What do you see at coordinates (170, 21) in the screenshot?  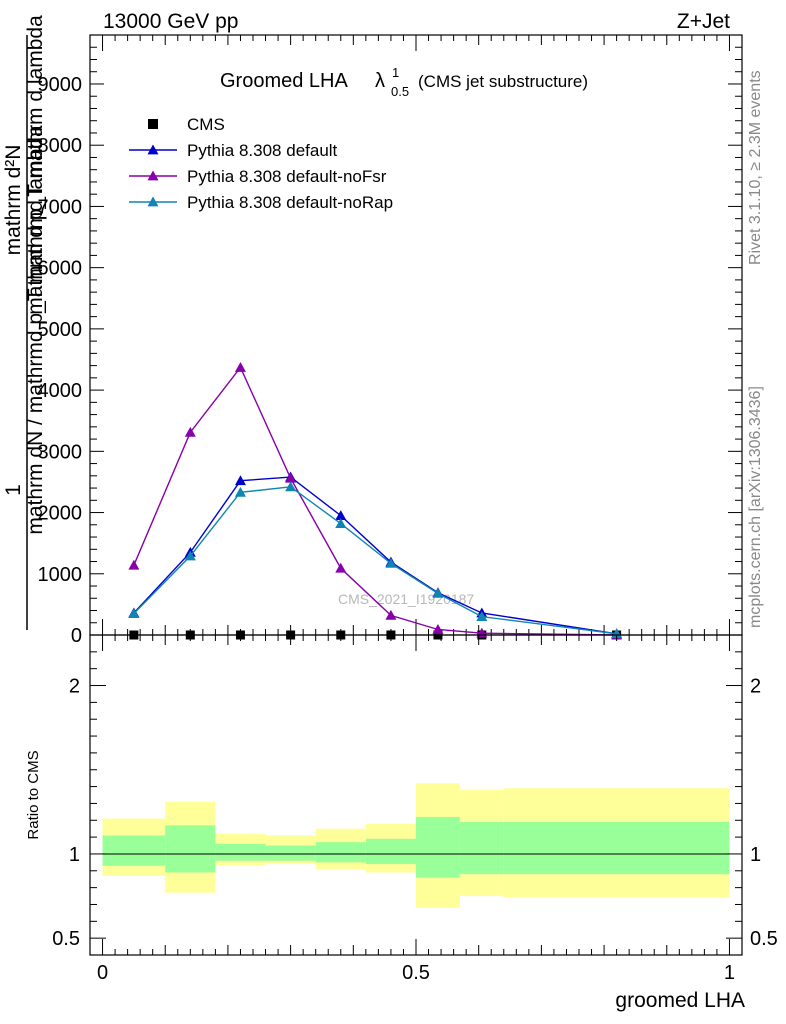 I see `header-energy-label: 13000 GeV pp` at bounding box center [170, 21].